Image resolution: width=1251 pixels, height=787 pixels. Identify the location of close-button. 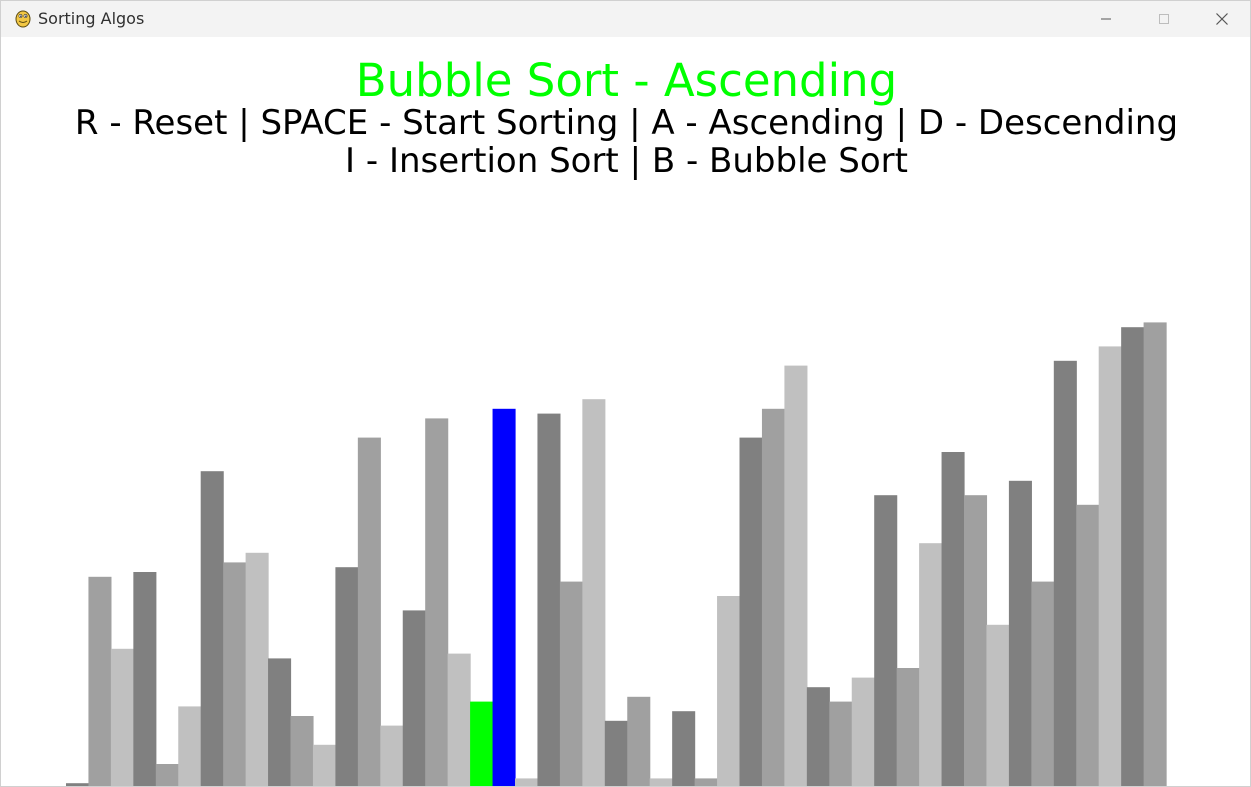
(1221, 19).